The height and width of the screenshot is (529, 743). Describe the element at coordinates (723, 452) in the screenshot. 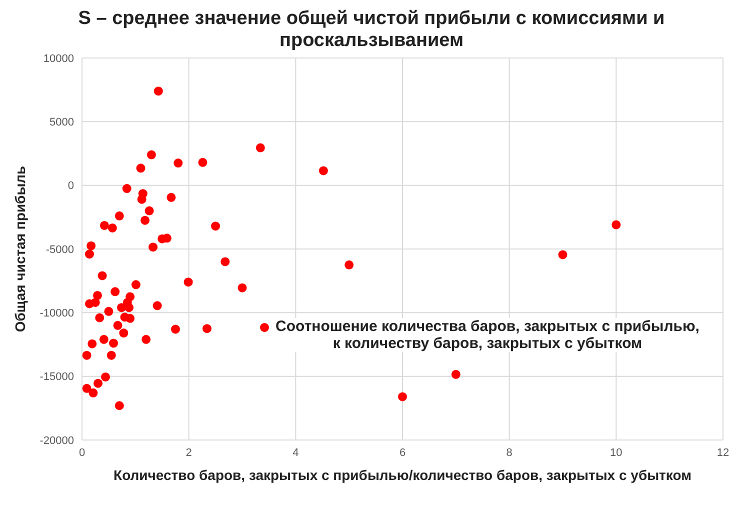

I see `x-tick-label: 12` at that location.